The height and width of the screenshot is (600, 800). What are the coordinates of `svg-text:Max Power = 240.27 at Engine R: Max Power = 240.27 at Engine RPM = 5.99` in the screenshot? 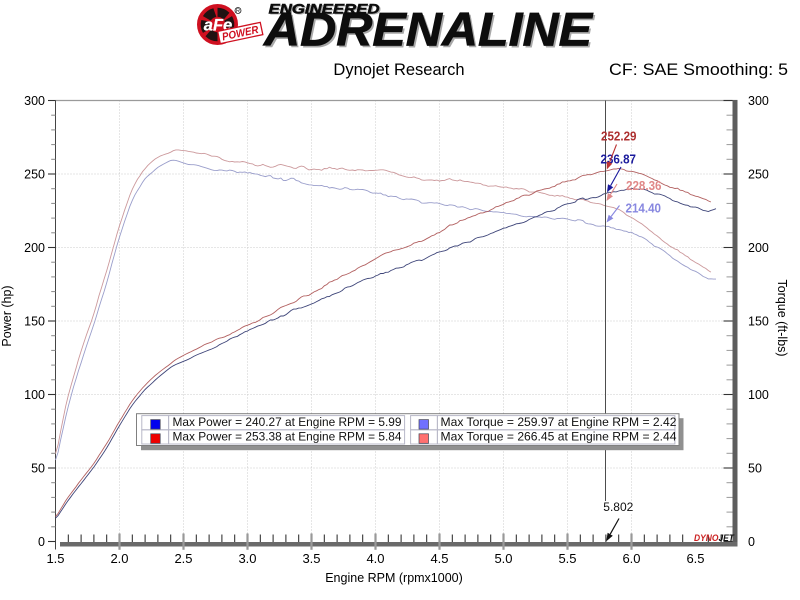 It's located at (287, 422).